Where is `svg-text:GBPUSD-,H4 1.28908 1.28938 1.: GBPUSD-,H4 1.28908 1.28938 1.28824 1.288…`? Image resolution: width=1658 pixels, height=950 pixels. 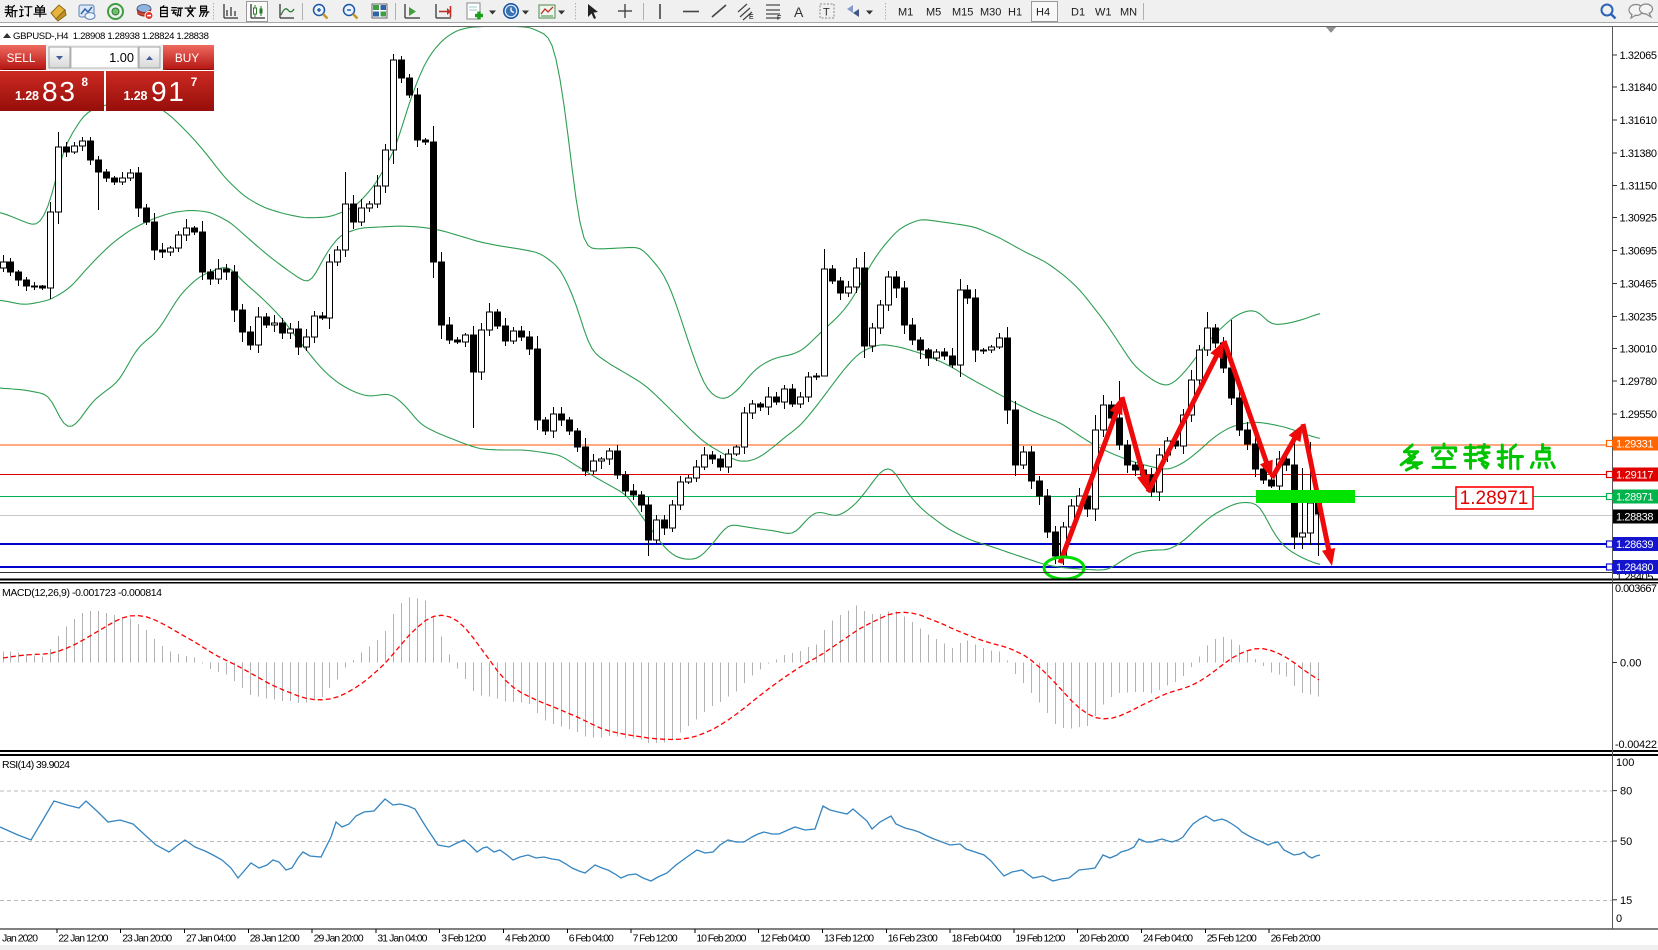
svg-text:GBPUSD-,H4 1.28908 1.28938 1.: GBPUSD-,H4 1.28908 1.28938 1.28824 1.288… is located at coordinates (111, 36).